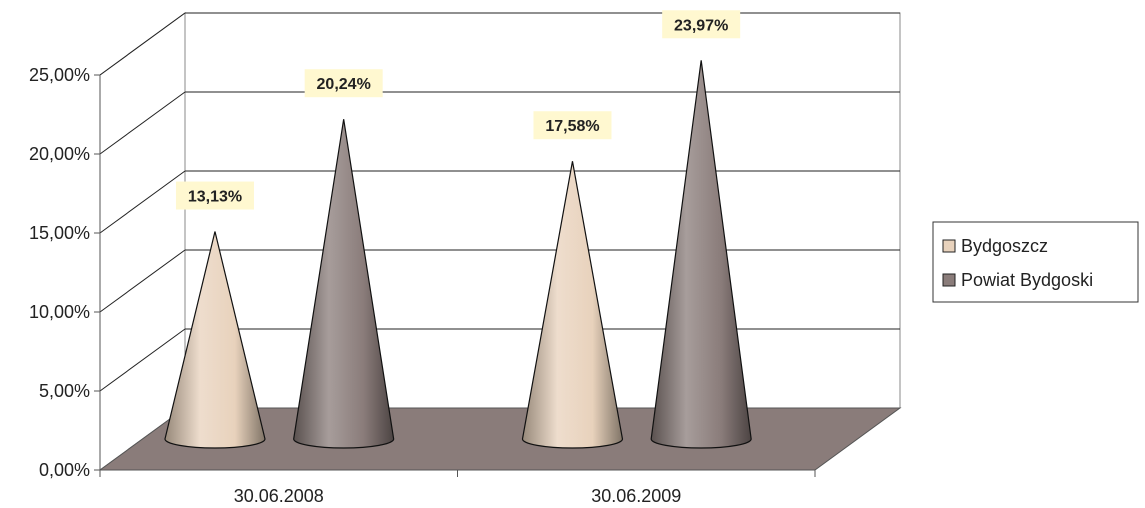 Image resolution: width=1145 pixels, height=508 pixels. What do you see at coordinates (279, 496) in the screenshot?
I see `x-tick-label: 30.06.2008` at bounding box center [279, 496].